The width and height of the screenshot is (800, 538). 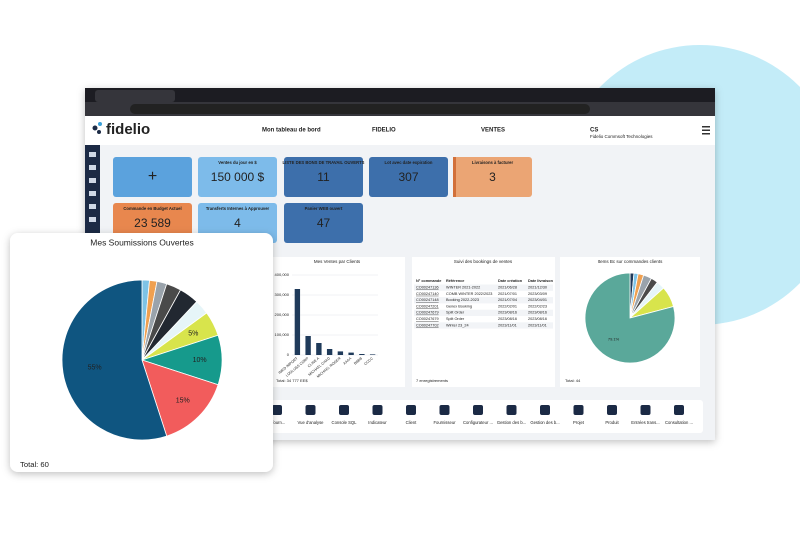 What do you see at coordinates (412, 422) in the screenshot?
I see `toolbar-label: Client` at bounding box center [412, 422].